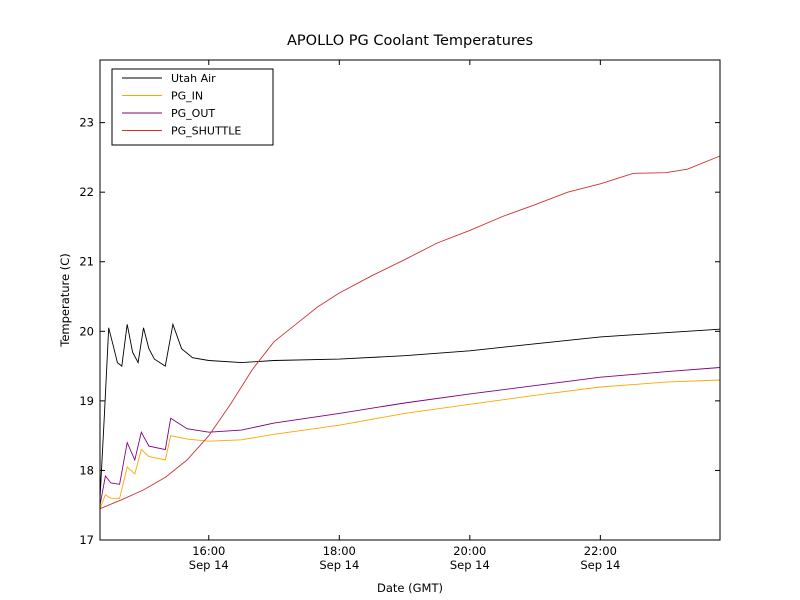  What do you see at coordinates (206, 131) in the screenshot?
I see `legend-label: PG_SHUTTLE` at bounding box center [206, 131].